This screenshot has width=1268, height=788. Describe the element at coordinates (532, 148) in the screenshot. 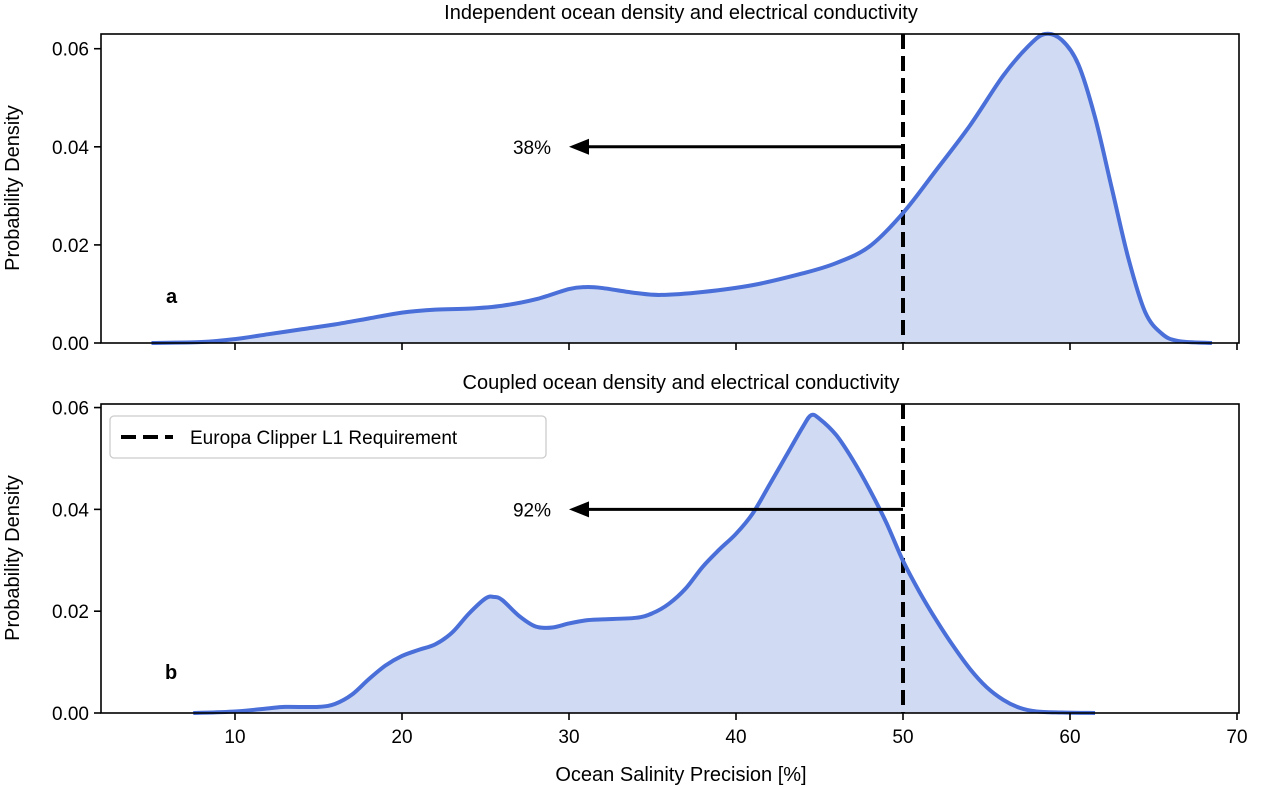

I see `panel-a-annotation-label: 38%` at that location.